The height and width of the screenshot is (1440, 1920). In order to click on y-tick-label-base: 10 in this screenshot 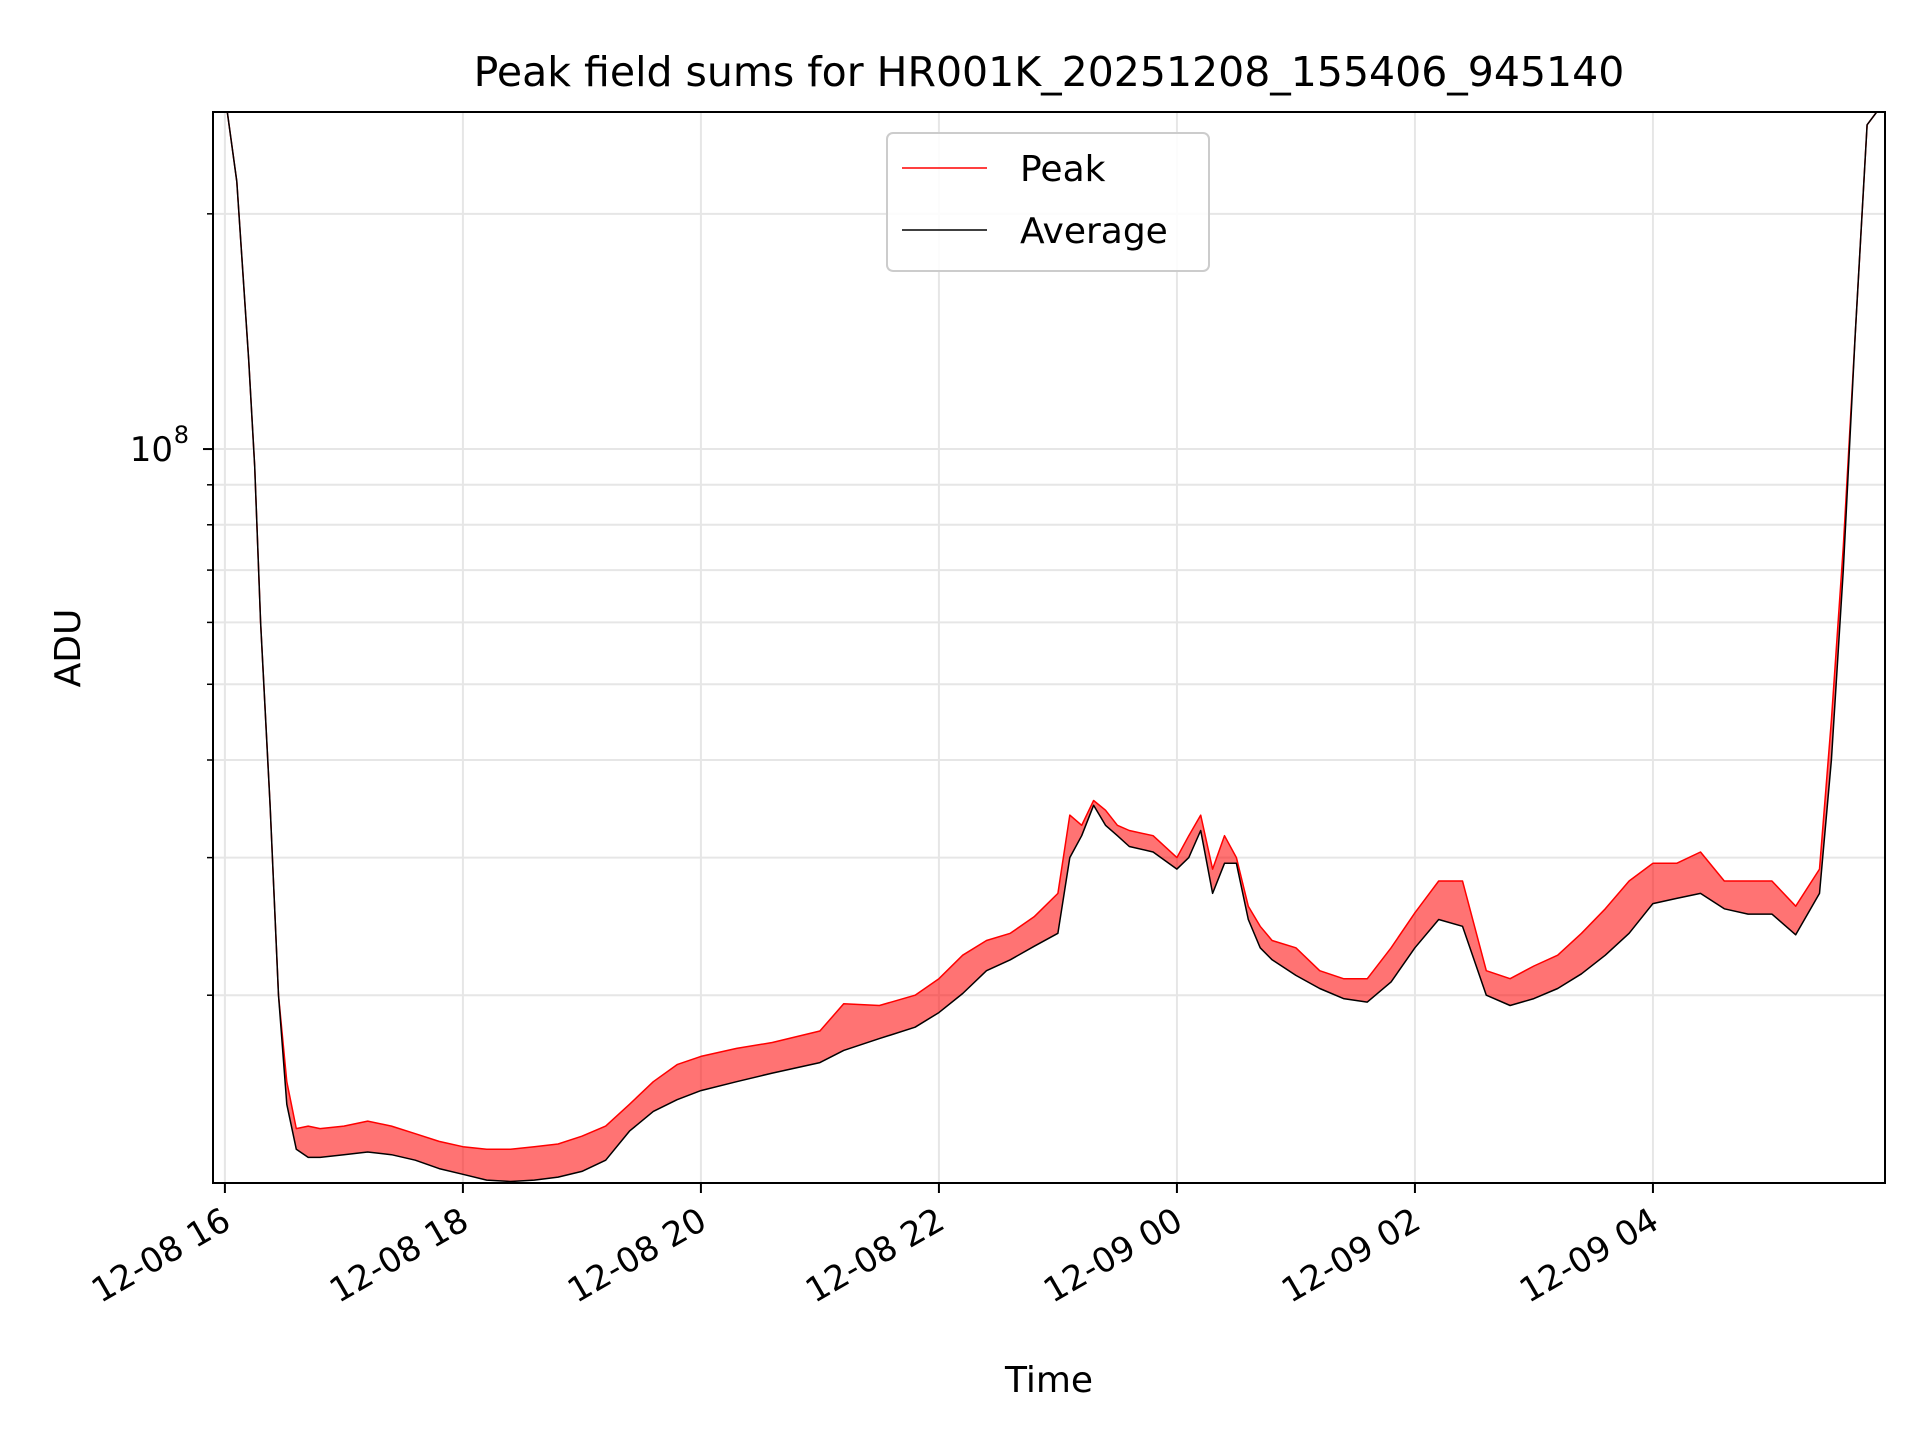, I will do `click(151, 450)`.